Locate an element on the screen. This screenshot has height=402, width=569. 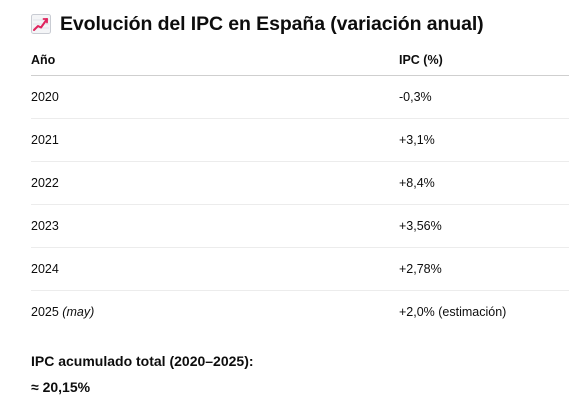
table-header-row: Año IPC (%) is located at coordinates (300, 60).